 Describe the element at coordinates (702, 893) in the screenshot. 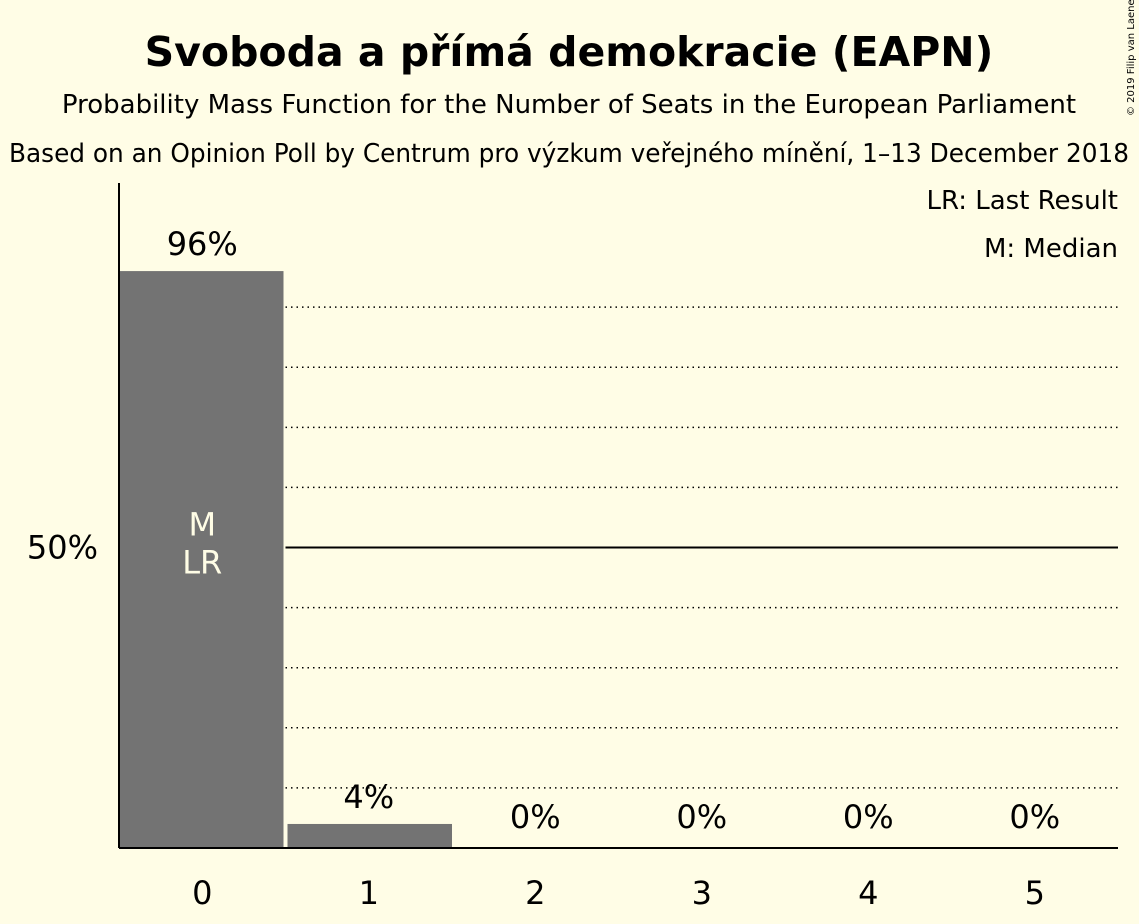

I see `x-tick-label-3: 3` at that location.